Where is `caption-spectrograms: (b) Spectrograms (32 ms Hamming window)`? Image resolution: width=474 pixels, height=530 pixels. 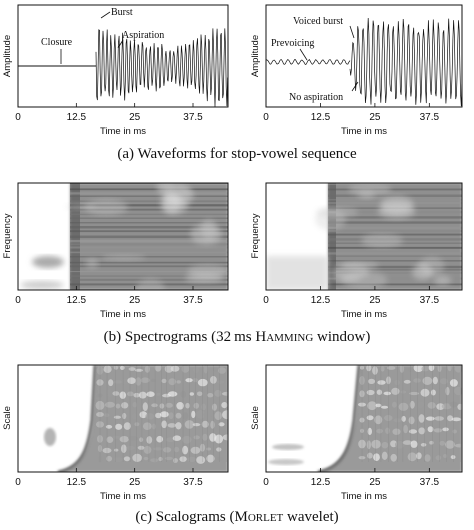 caption-spectrograms: (b) Spectrograms (32 ms Hamming window) is located at coordinates (237, 337).